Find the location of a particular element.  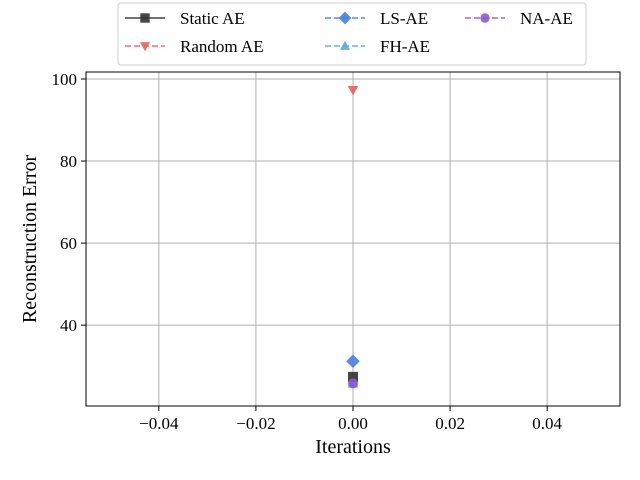

legend-marker-random-ae is located at coordinates (145, 47).